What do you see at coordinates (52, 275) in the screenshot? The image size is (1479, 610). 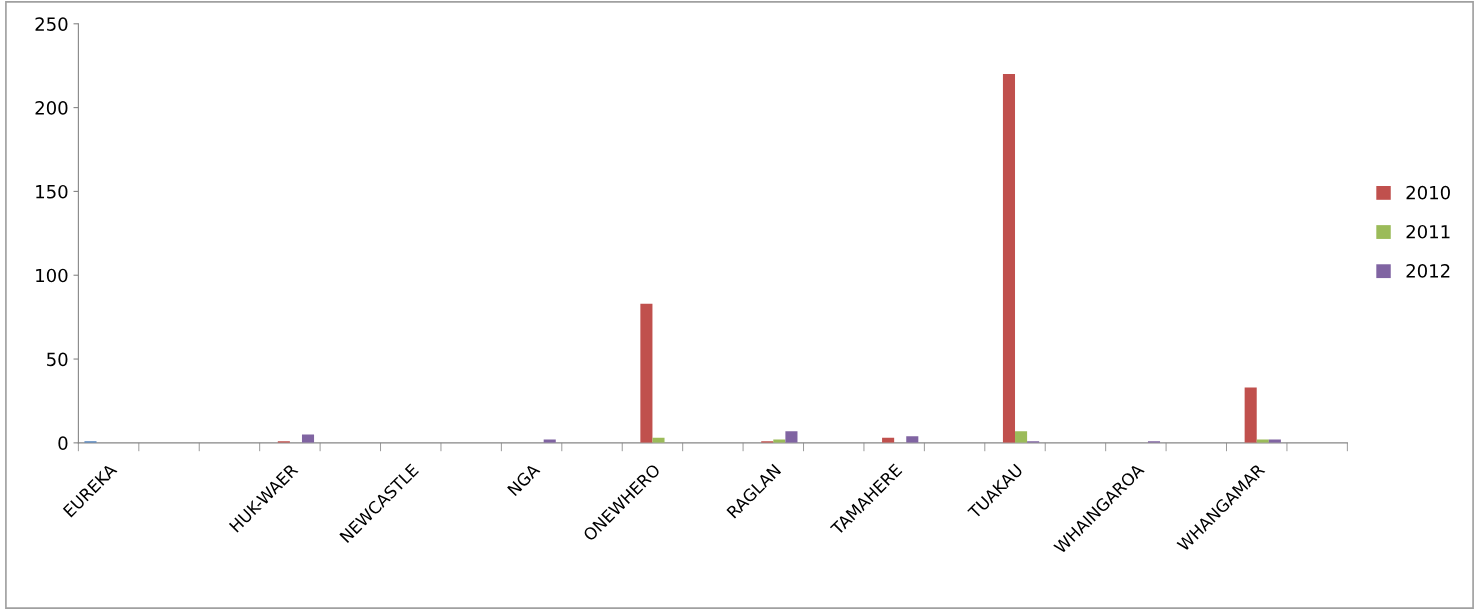 I see `y-tick-label: 100` at bounding box center [52, 275].